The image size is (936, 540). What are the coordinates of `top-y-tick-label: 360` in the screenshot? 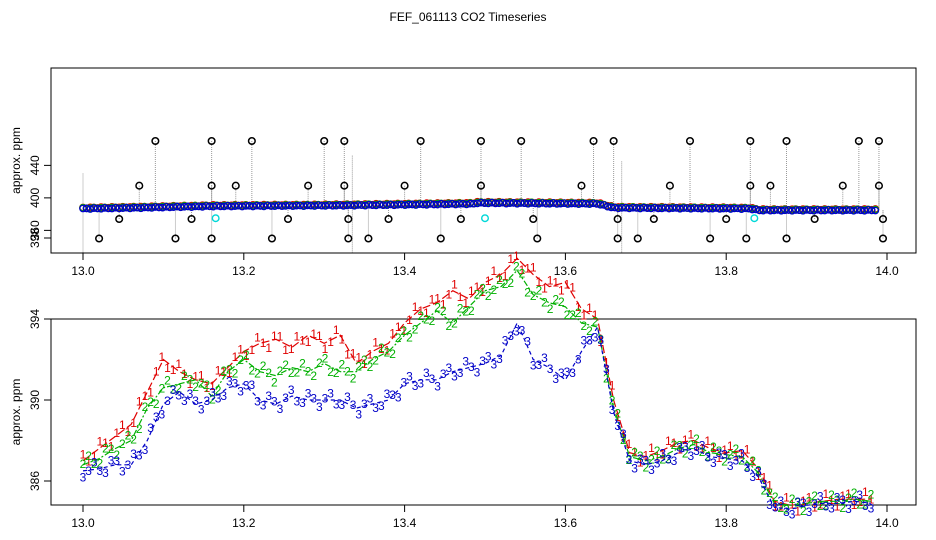 It's located at (35, 230).